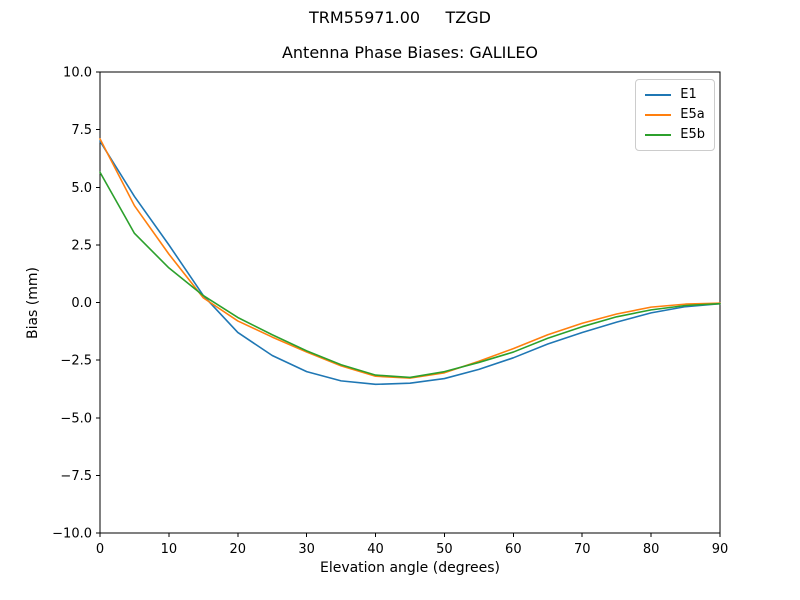 This screenshot has width=800, height=600. I want to click on legend-line-swatch-e1, so click(658, 95).